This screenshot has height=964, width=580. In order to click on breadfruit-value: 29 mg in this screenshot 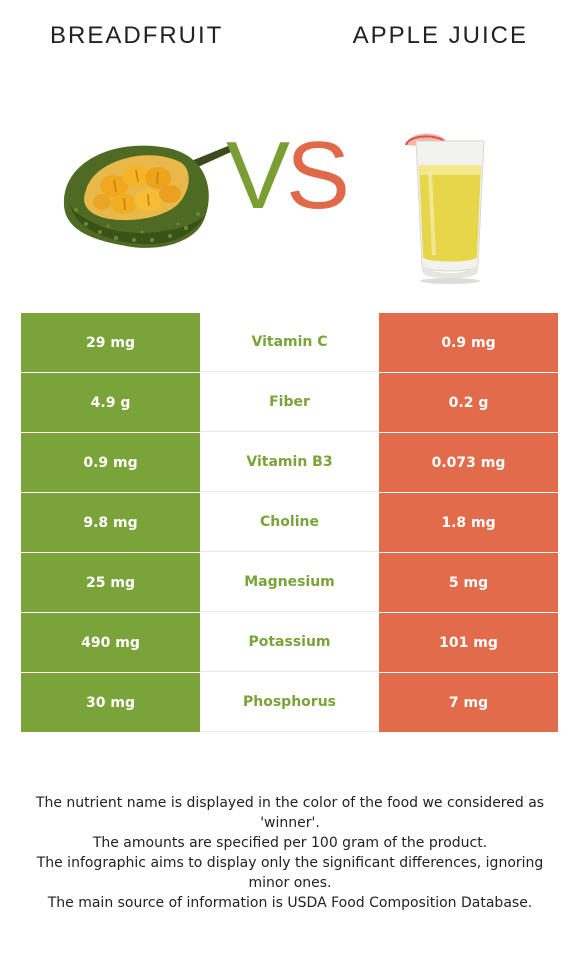, I will do `click(110, 342)`.